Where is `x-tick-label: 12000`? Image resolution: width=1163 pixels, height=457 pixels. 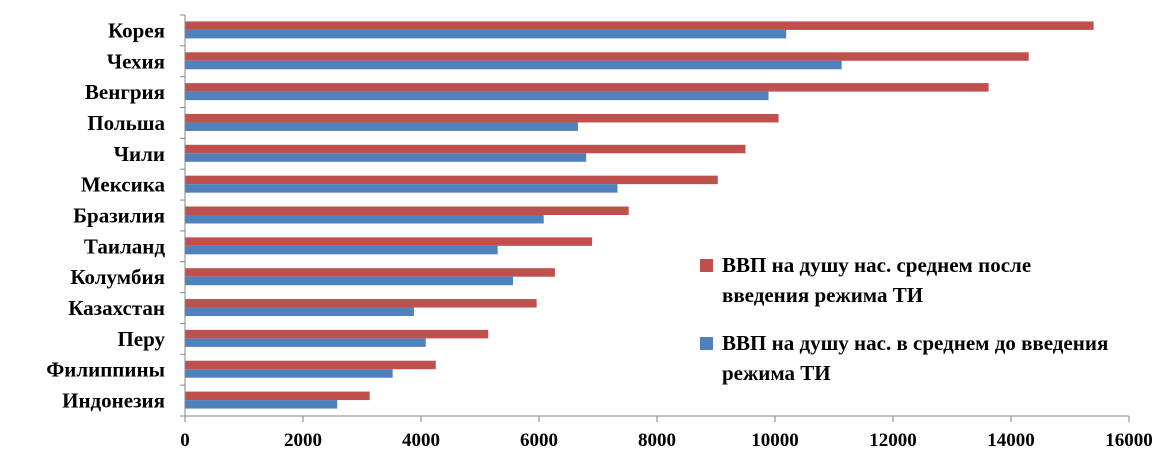
x-tick-label: 12000 is located at coordinates (893, 440).